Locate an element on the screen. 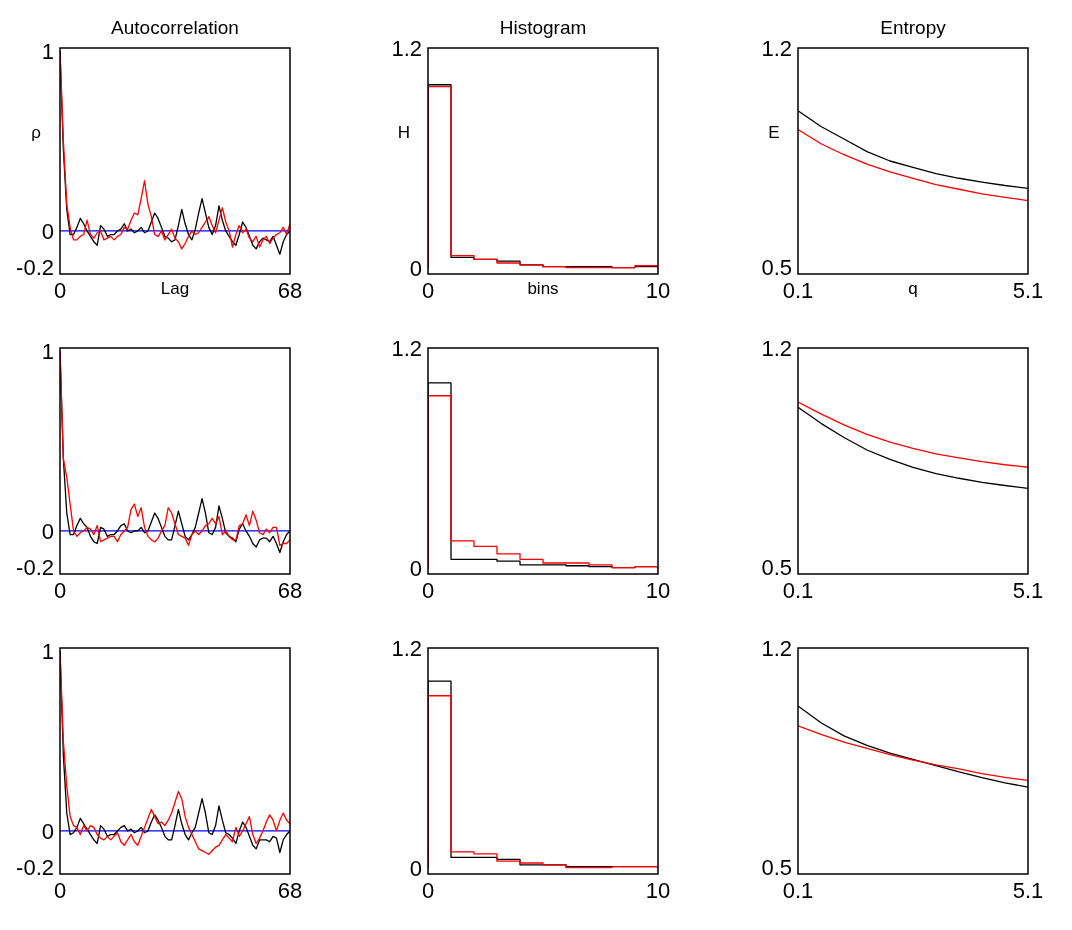 The height and width of the screenshot is (930, 1072). y-axis-title: ρ is located at coordinates (36, 133).